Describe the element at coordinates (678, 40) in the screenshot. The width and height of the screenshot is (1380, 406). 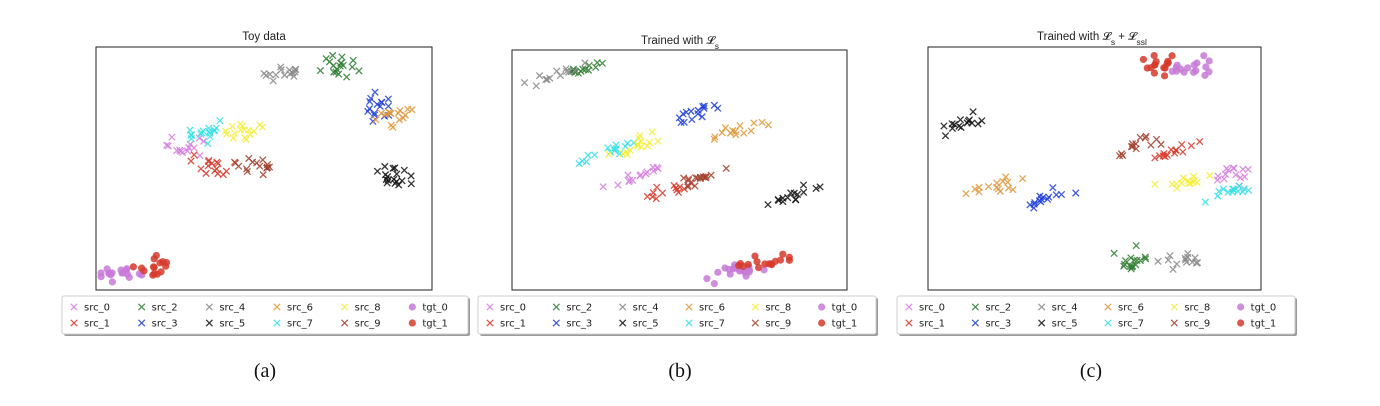
I see `chart-title-b-main: Trained with 𝓛` at that location.